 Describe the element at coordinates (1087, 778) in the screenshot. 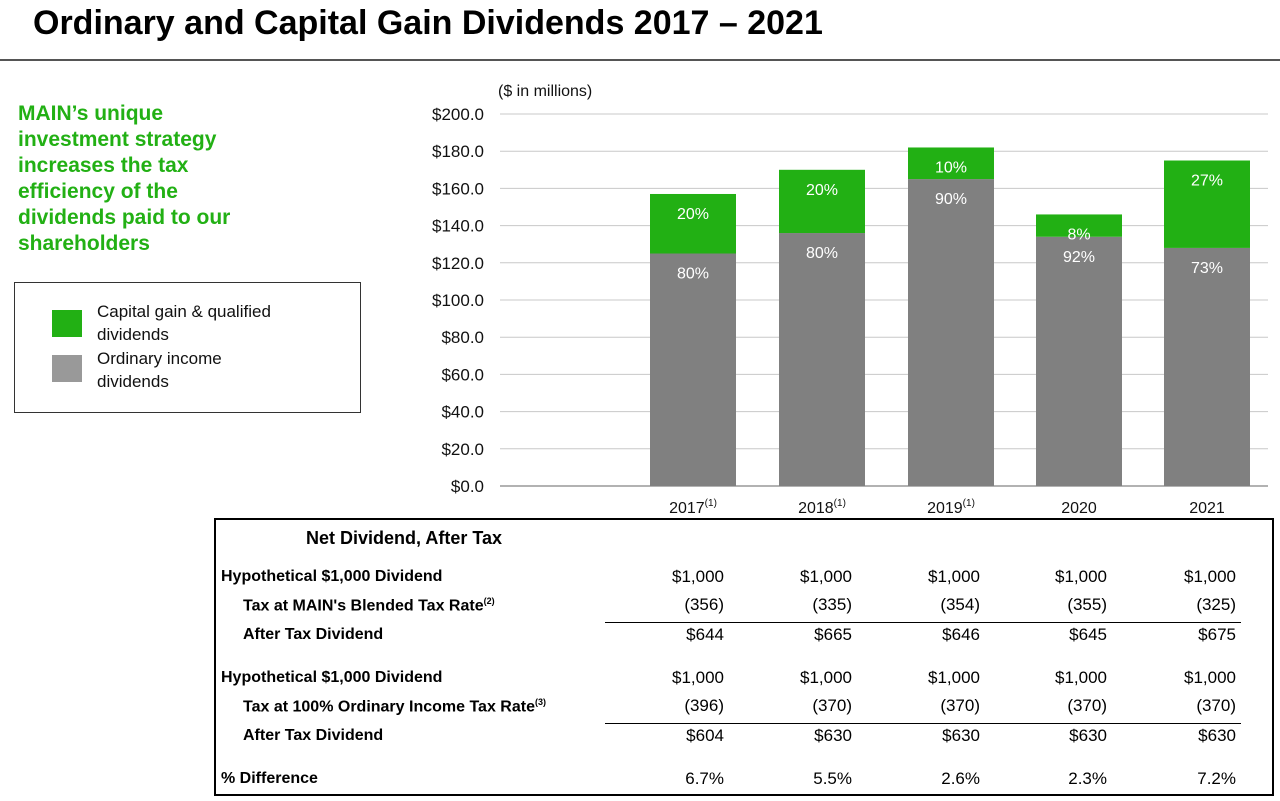

I see `table-cell: 2.3%` at that location.